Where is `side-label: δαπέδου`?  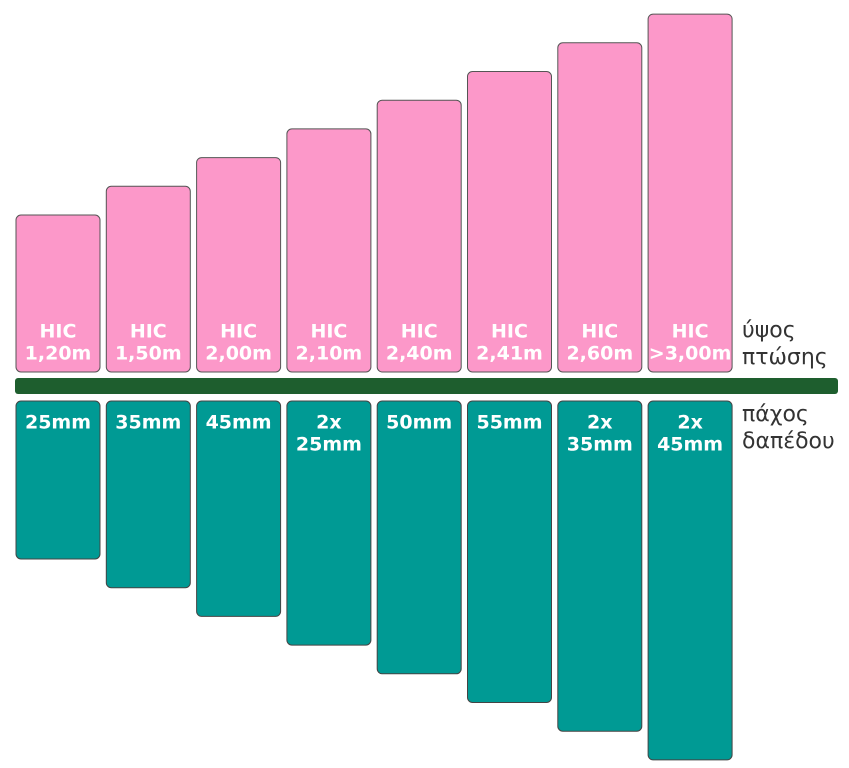
side-label: δαπέδου is located at coordinates (788, 441).